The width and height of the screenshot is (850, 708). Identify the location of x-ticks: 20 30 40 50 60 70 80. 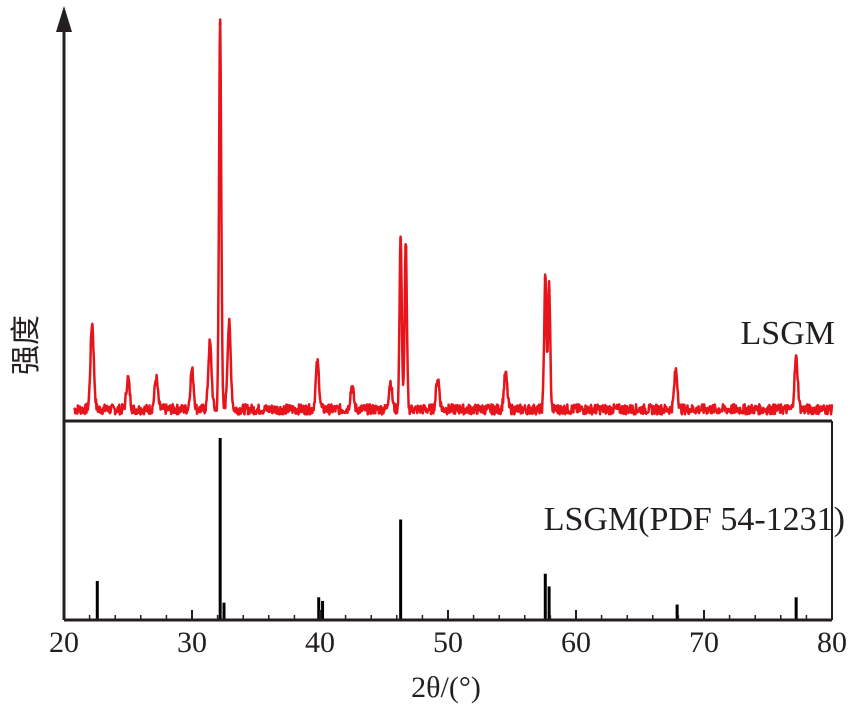
(448, 634).